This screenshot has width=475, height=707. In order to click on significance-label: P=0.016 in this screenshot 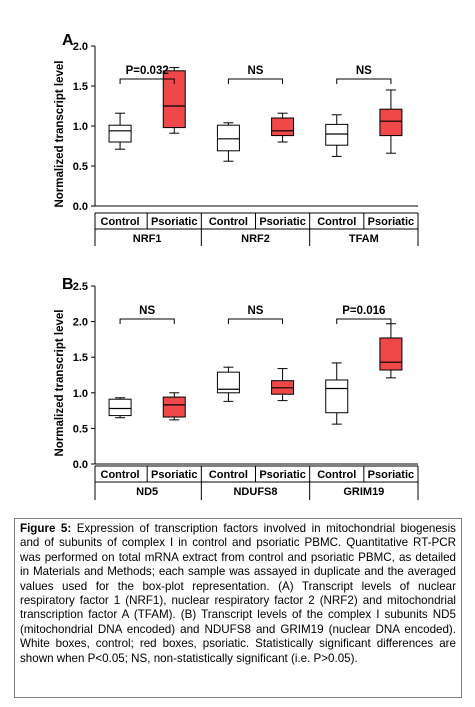, I will do `click(363, 311)`.